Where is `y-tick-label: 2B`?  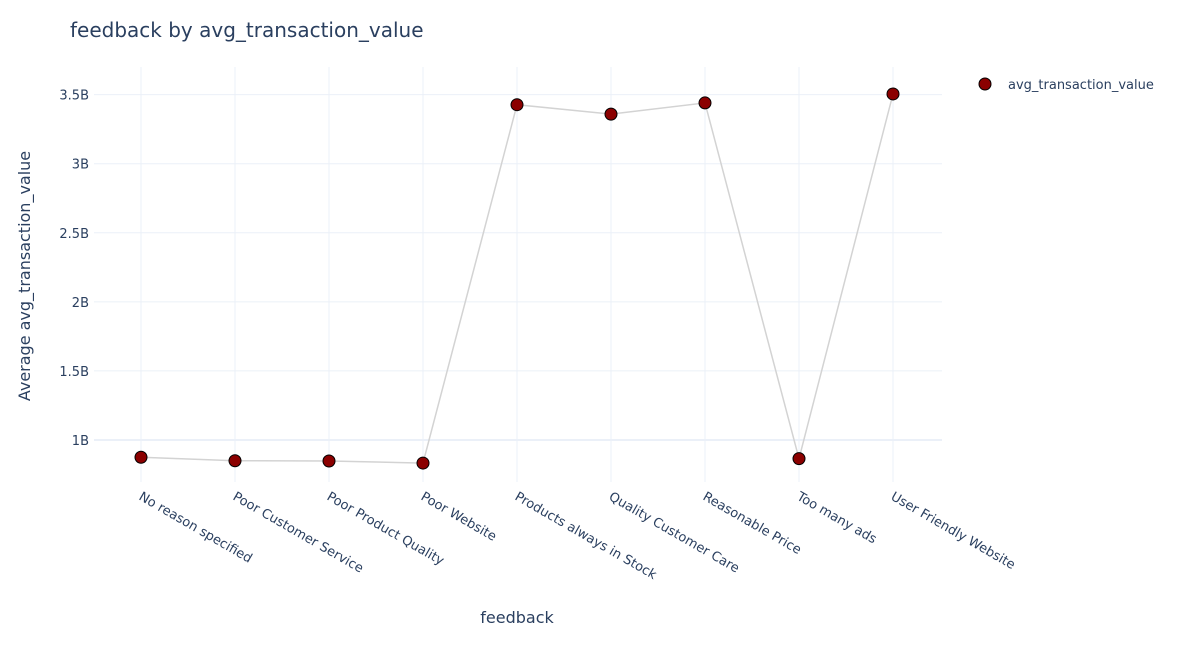
y-tick-label: 2B is located at coordinates (80, 303).